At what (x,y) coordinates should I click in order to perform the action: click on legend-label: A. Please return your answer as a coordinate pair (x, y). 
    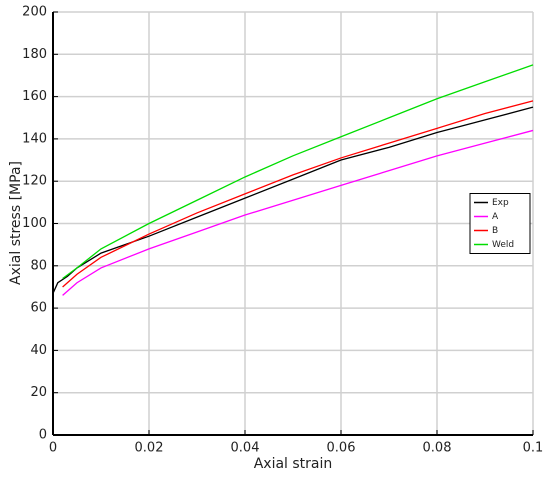
    Looking at the image, I should click on (495, 217).